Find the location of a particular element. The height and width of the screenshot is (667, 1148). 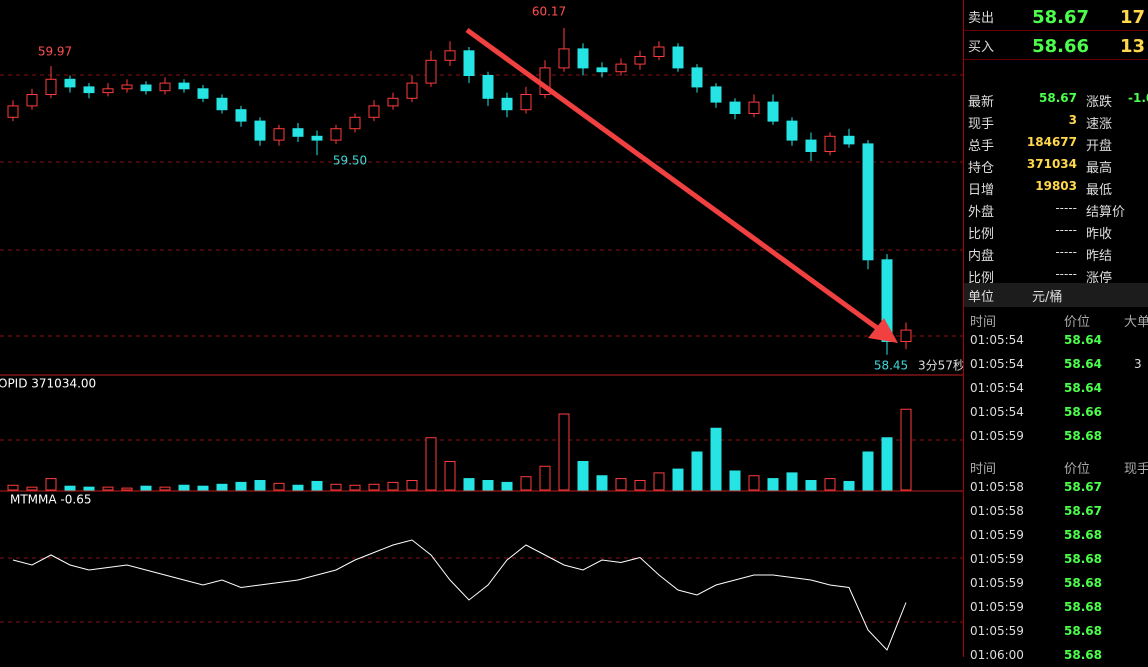

annotation: 58.45 is located at coordinates (891, 366).